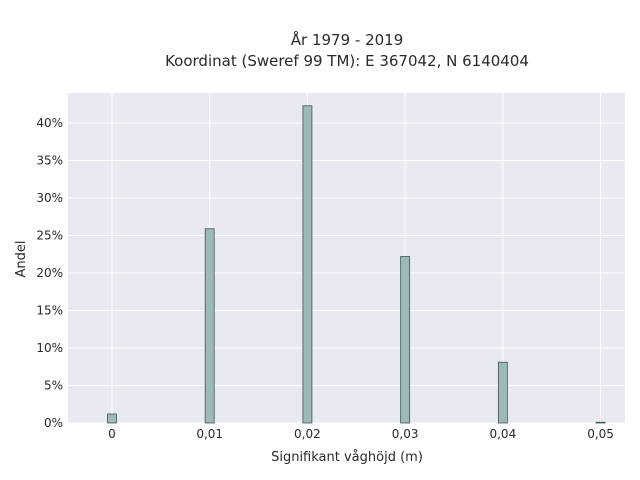 This screenshot has width=640, height=480. I want to click on x-tick-label: 0,03, so click(405, 434).